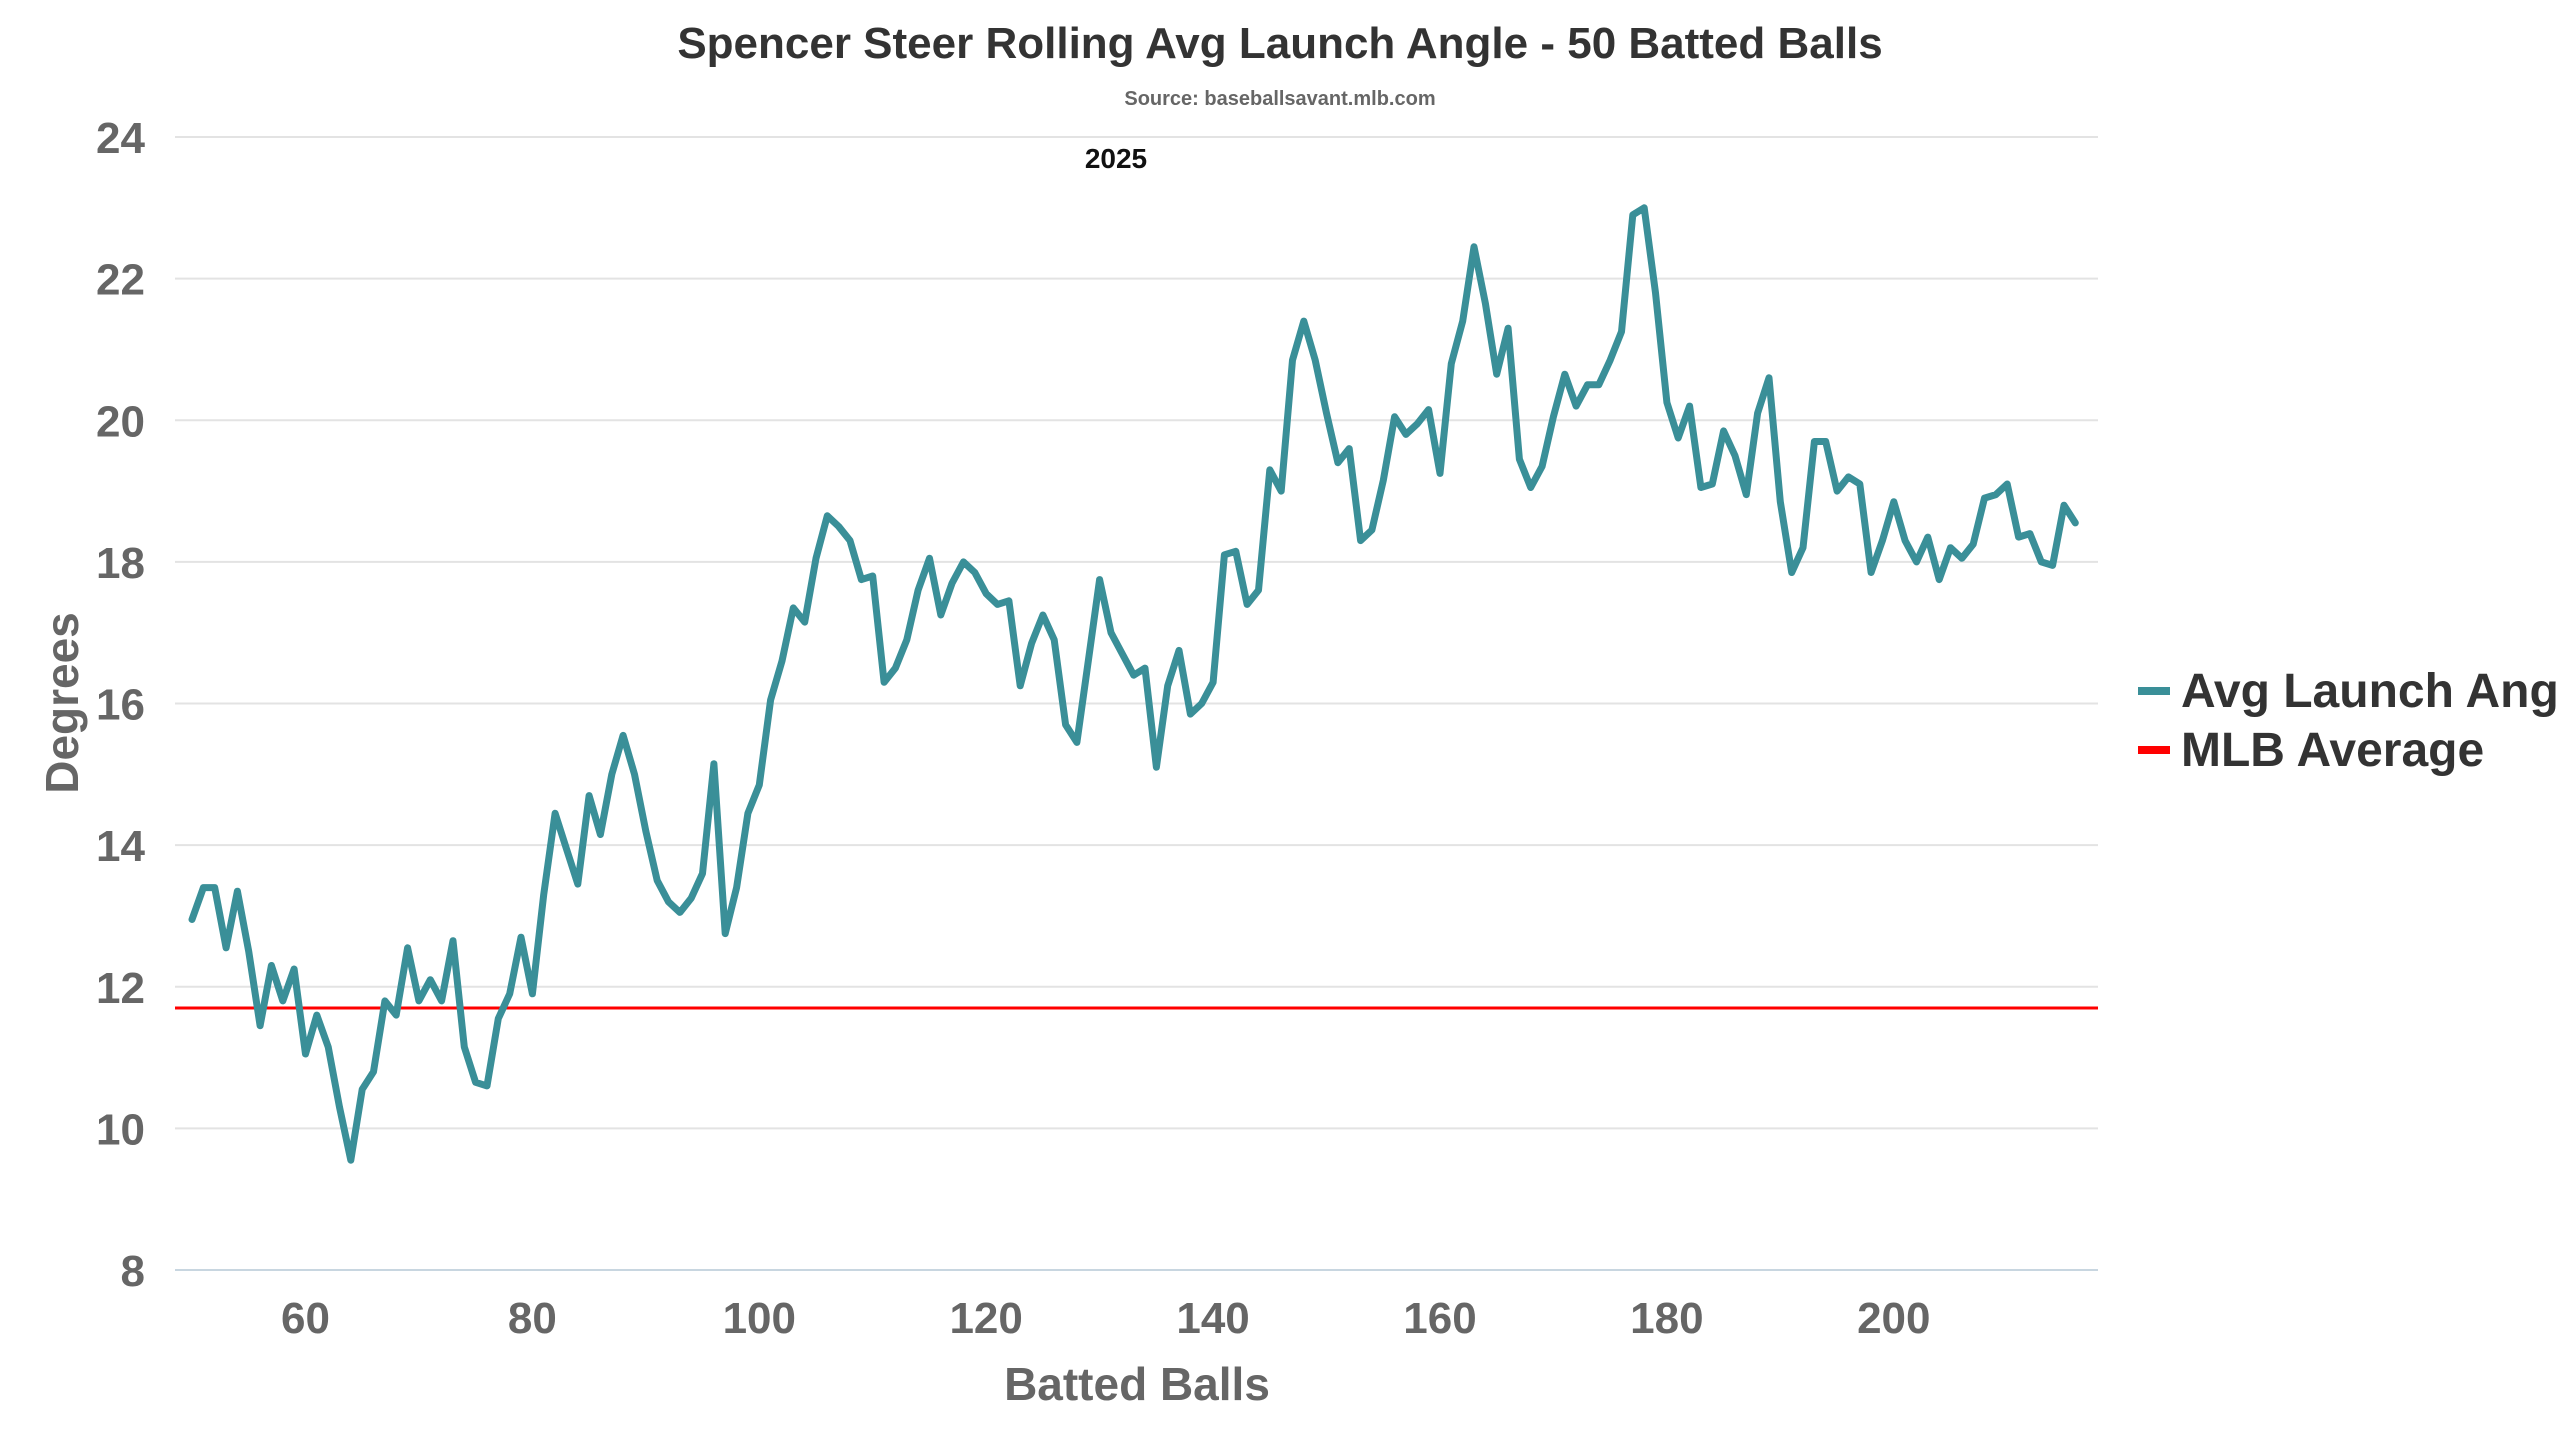  I want to click on y-tick-24: 24, so click(120, 138).